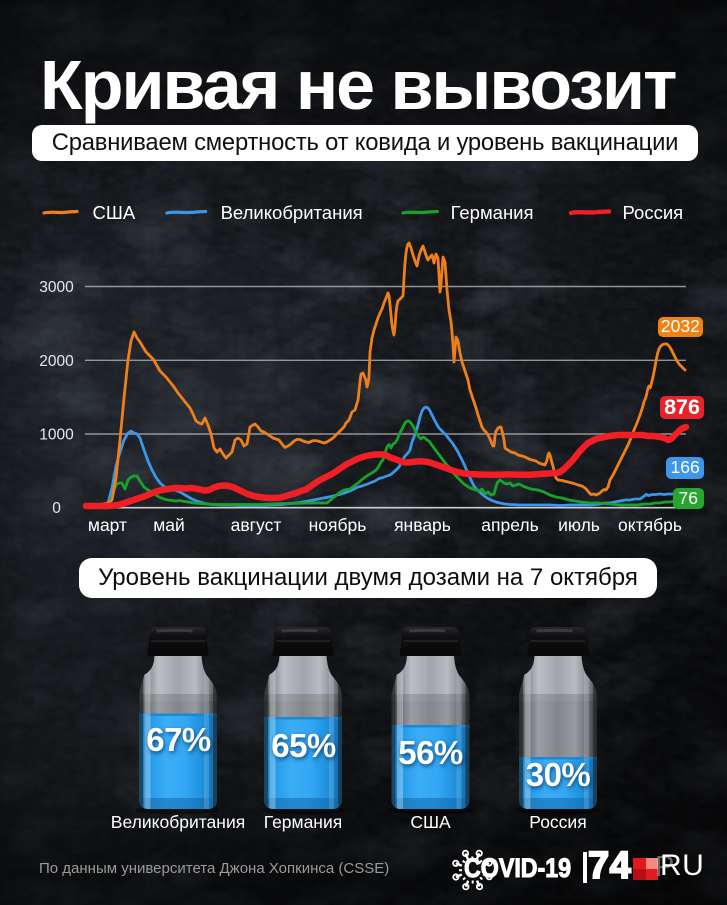  I want to click on svg-text: июль, so click(579, 525).